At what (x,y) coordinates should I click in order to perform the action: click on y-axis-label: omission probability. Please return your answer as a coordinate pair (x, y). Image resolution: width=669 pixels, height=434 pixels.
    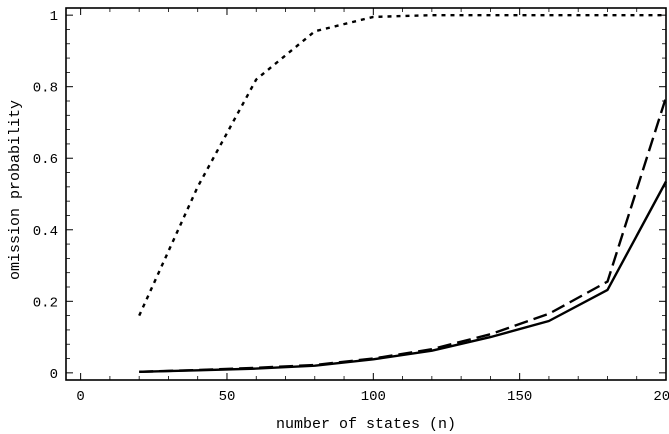
    Looking at the image, I should click on (15, 190).